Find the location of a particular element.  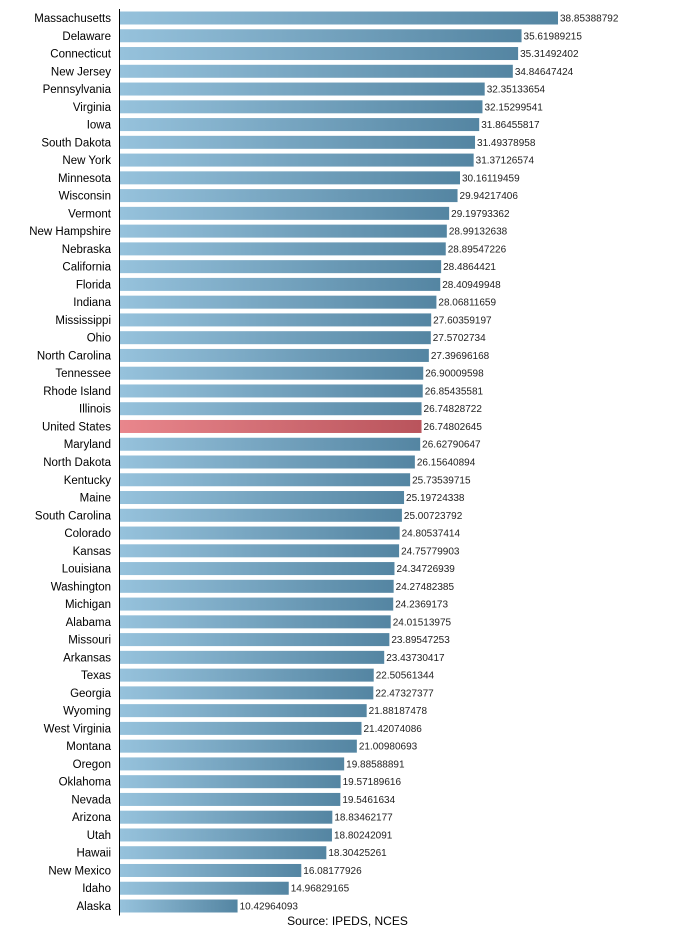

category-label-new-jersey: New Jersey is located at coordinates (81, 72).